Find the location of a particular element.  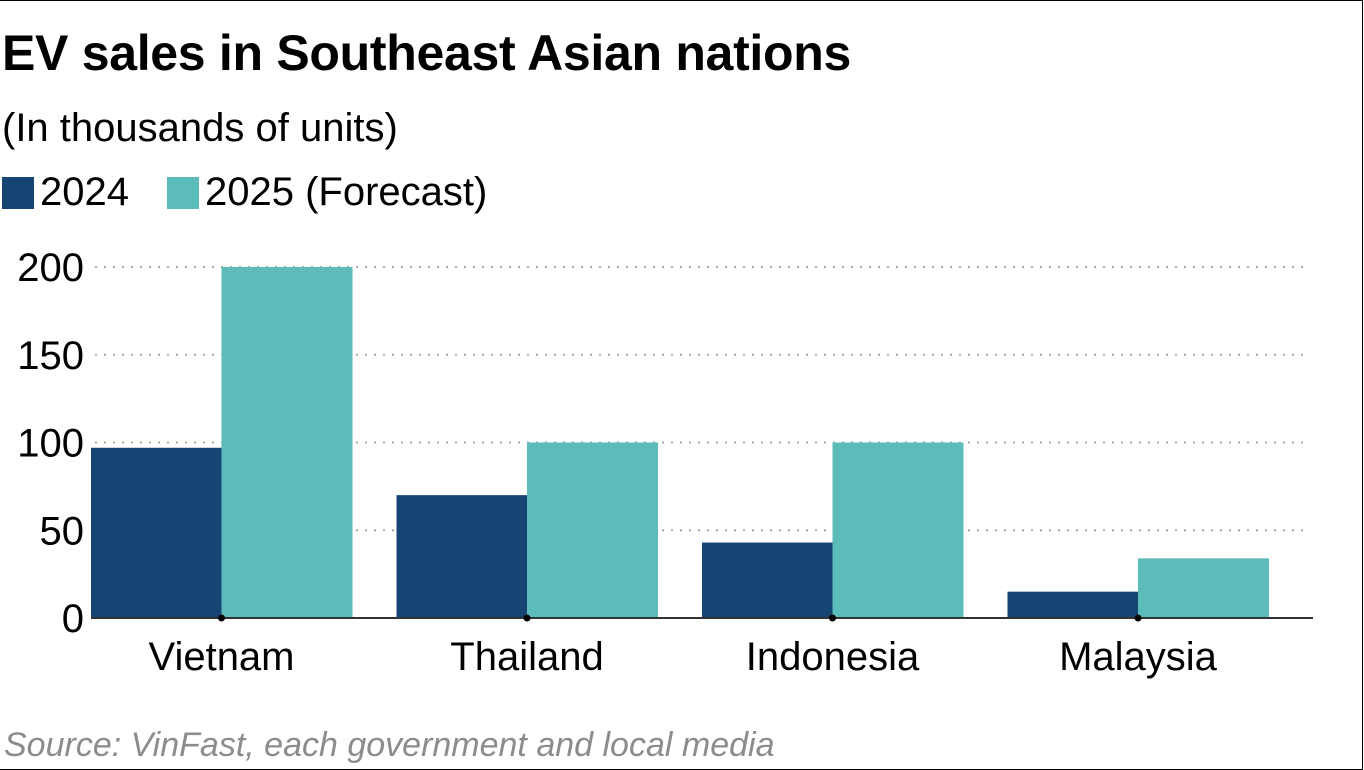

legend-item-2025: 2025 (Forecast) is located at coordinates (327, 192).